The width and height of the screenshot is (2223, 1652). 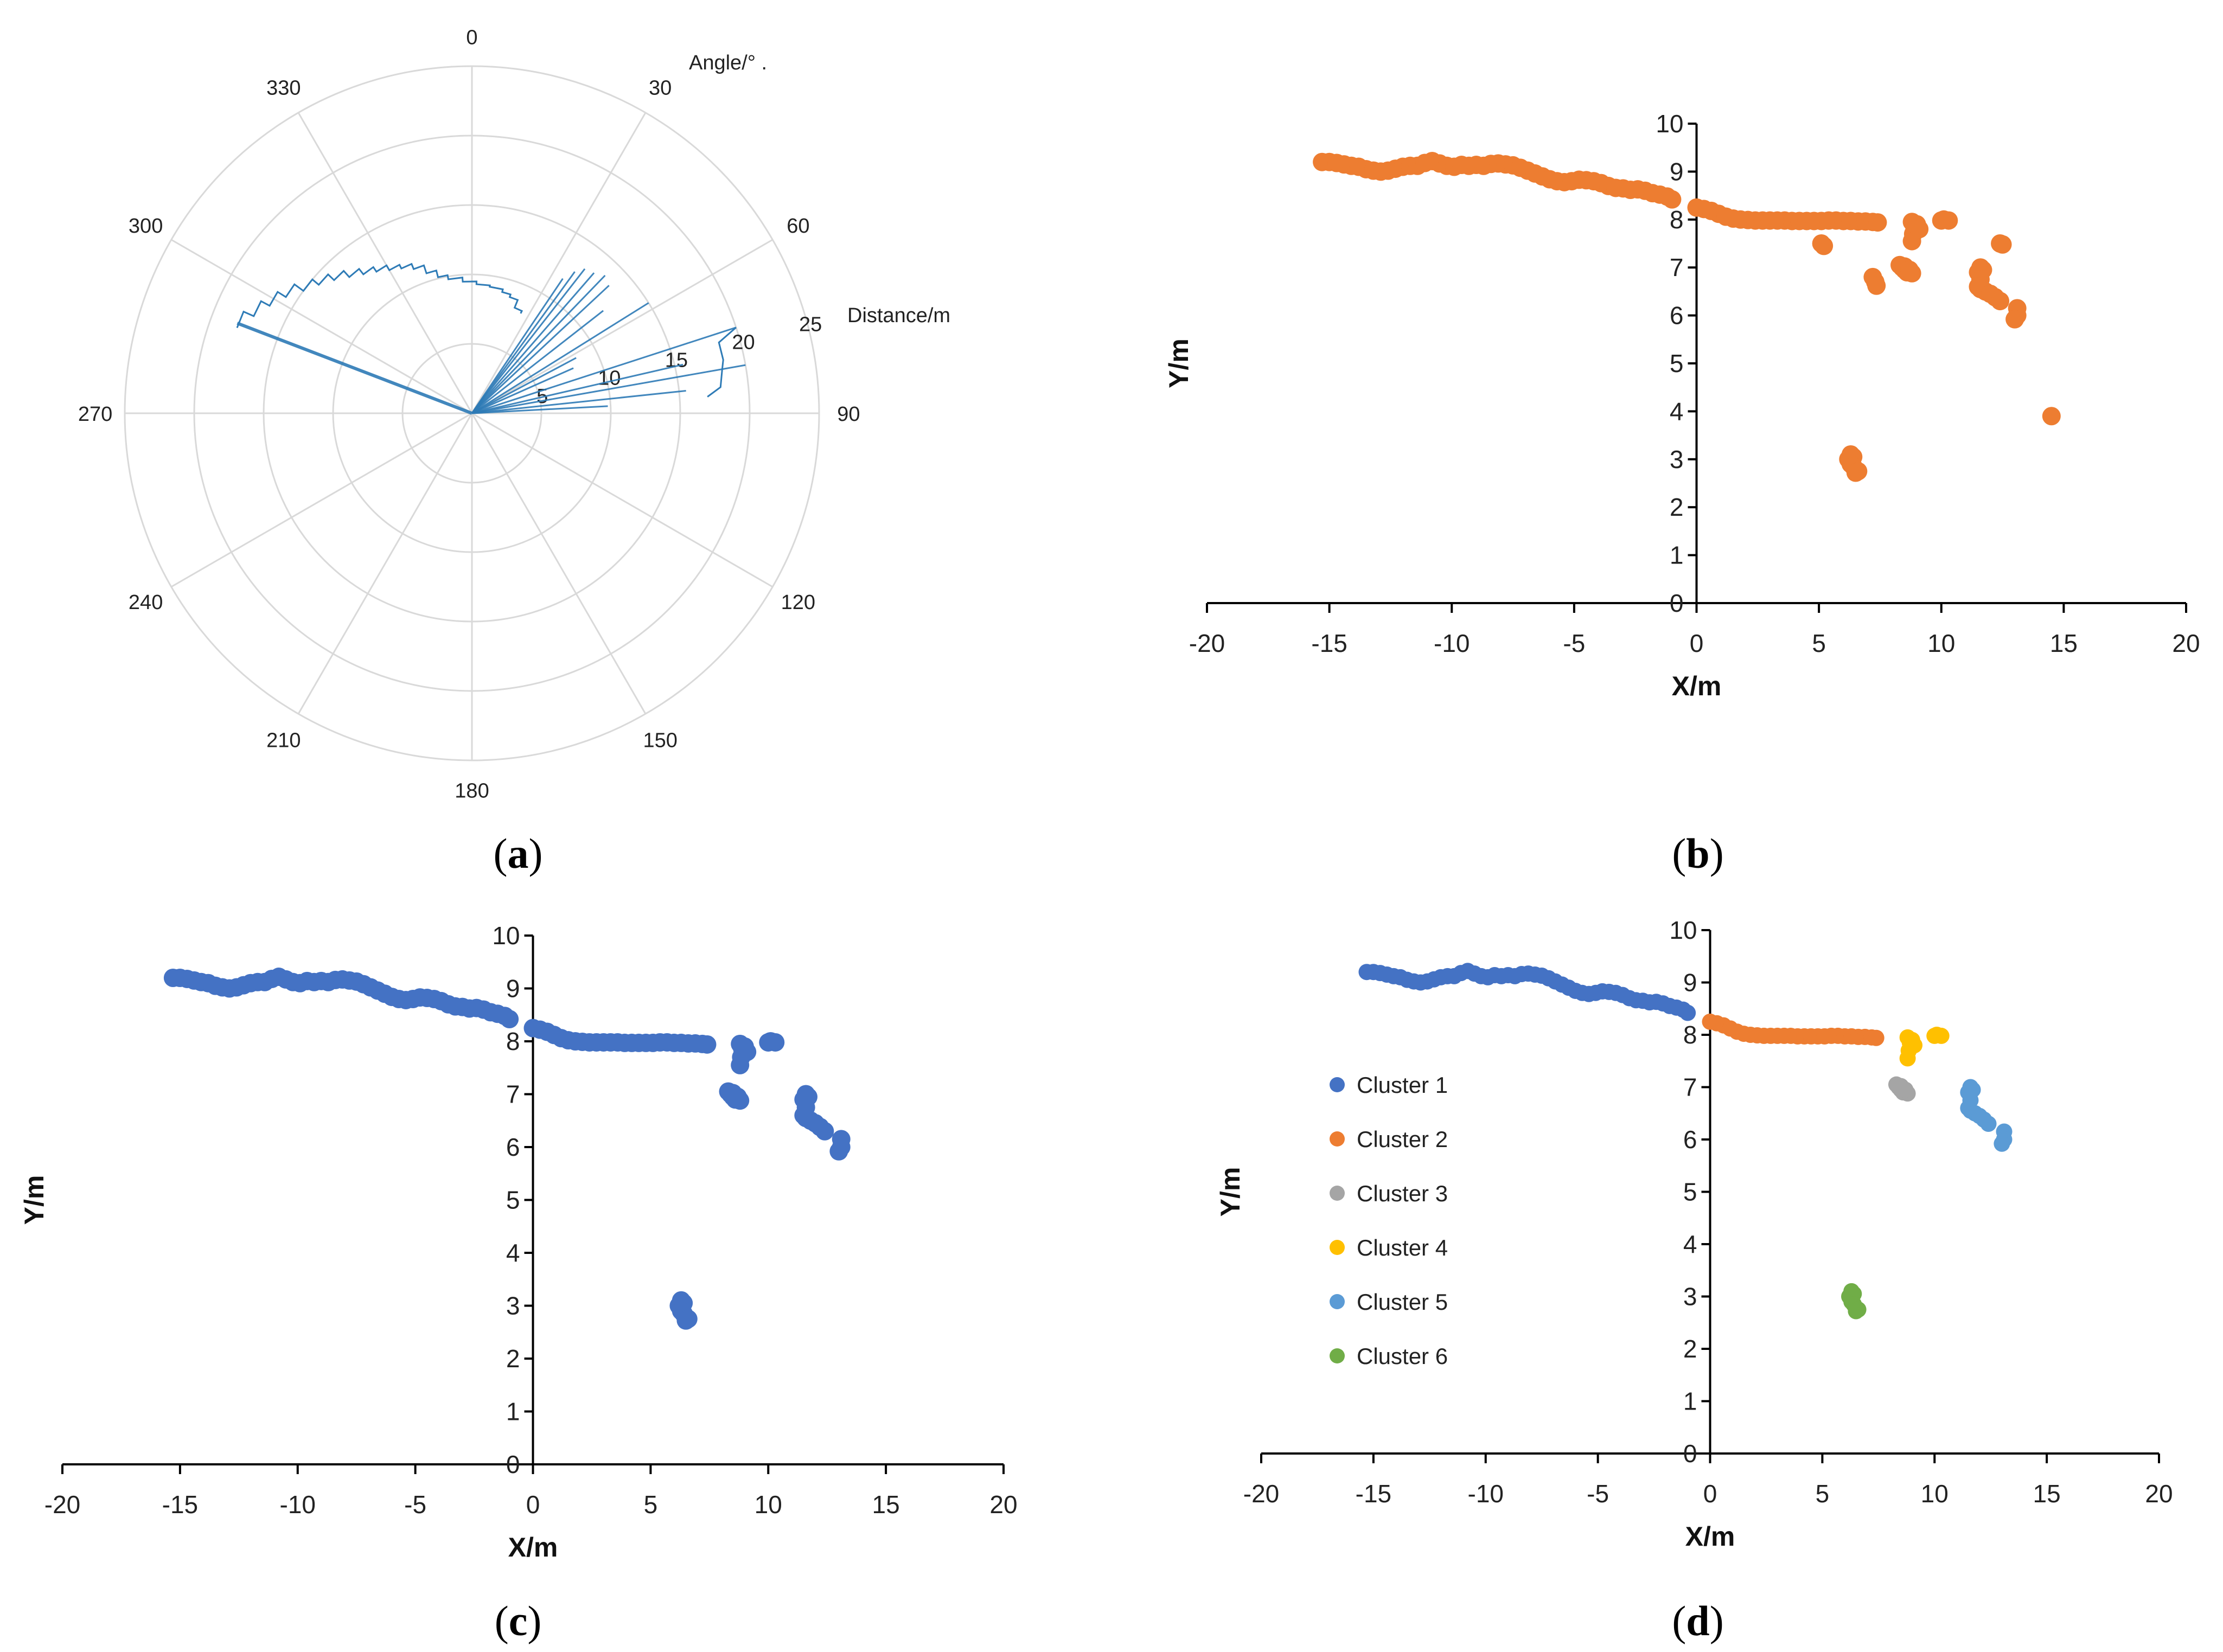 I want to click on polar-radial-tick: 25, so click(x=811, y=324).